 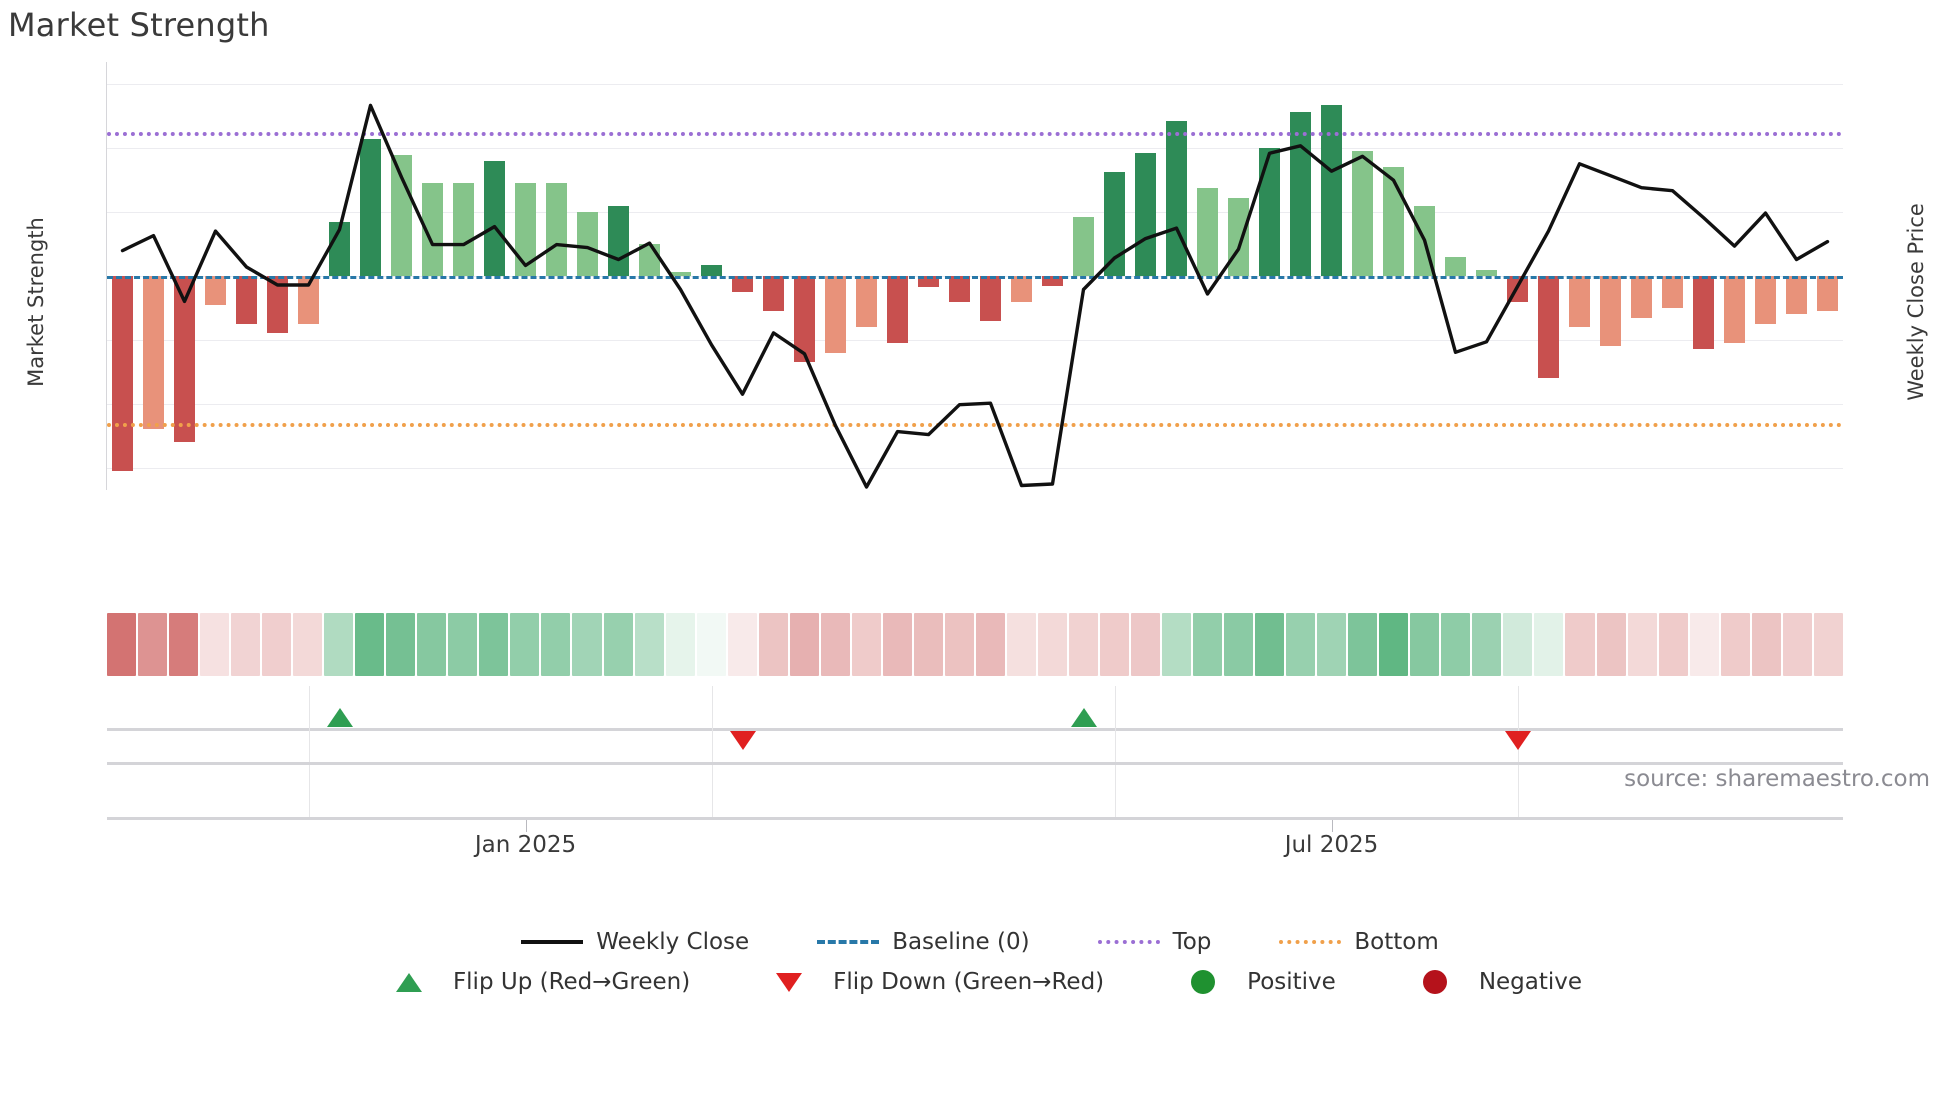 I want to click on flip-marker-row, so click(x=975, y=724).